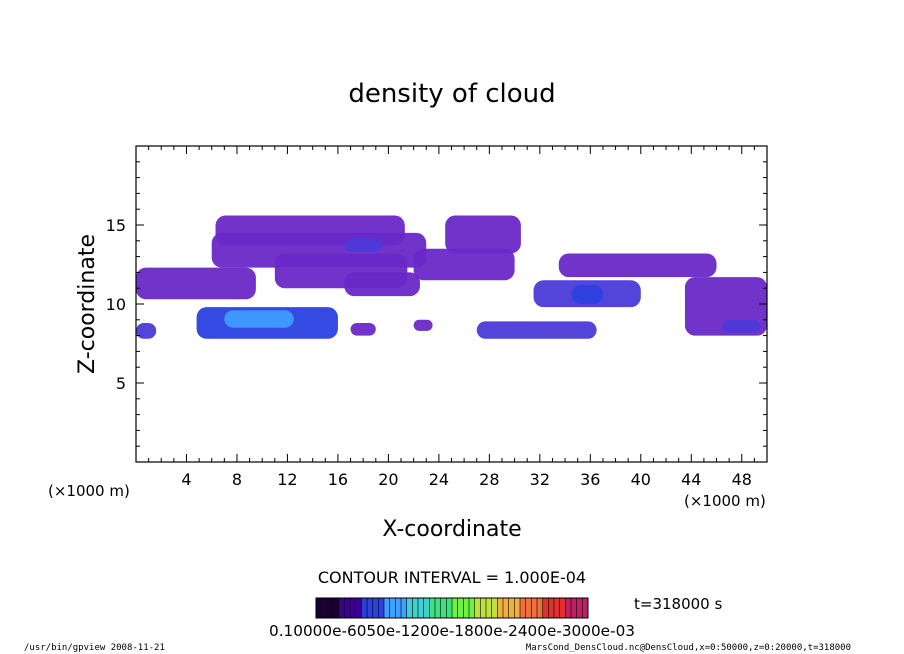  Describe the element at coordinates (725, 501) in the screenshot. I see `x-unit-right: (×1000 m)` at that location.